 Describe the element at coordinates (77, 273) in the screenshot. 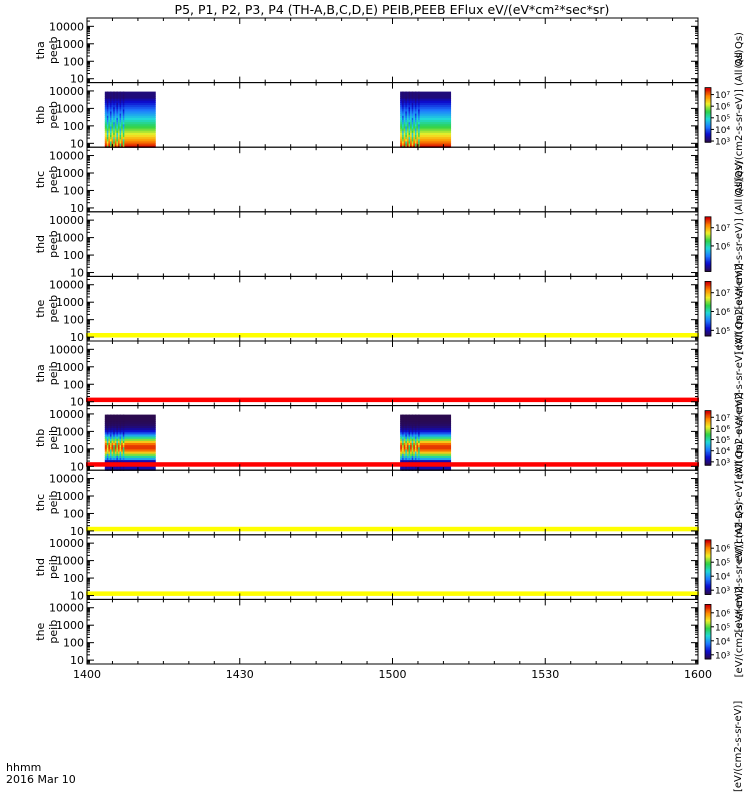

I see `y-tick-label: 10` at that location.